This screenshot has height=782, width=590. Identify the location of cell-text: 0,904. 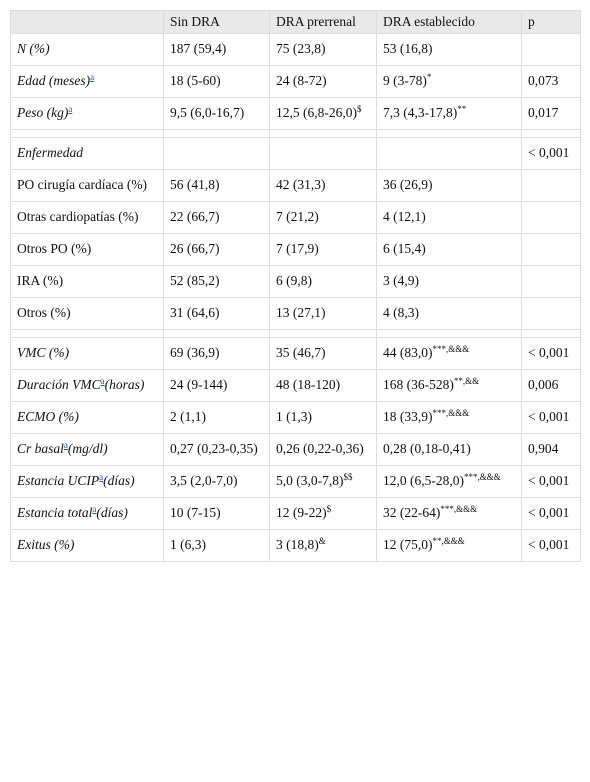
(543, 448).